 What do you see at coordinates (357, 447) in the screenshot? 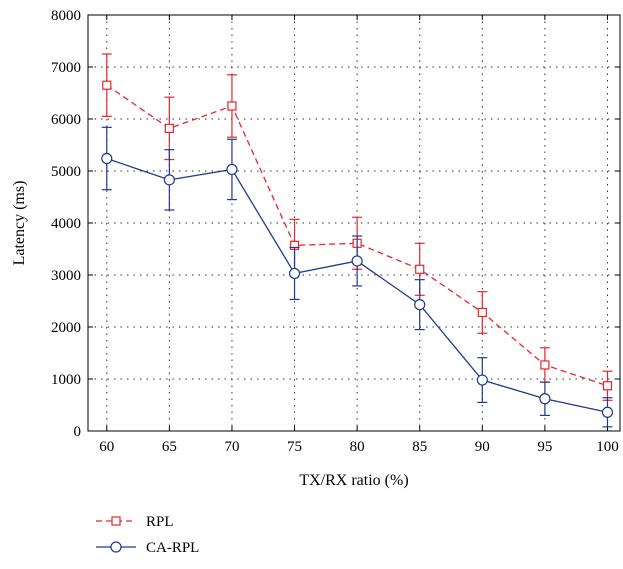
I see `x-tick-label-80: 80` at bounding box center [357, 447].